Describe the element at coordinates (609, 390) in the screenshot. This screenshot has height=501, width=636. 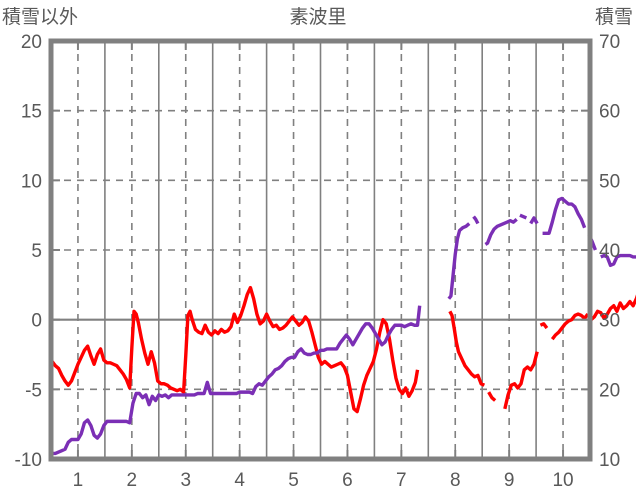
I see `tick-label-right: 20` at that location.